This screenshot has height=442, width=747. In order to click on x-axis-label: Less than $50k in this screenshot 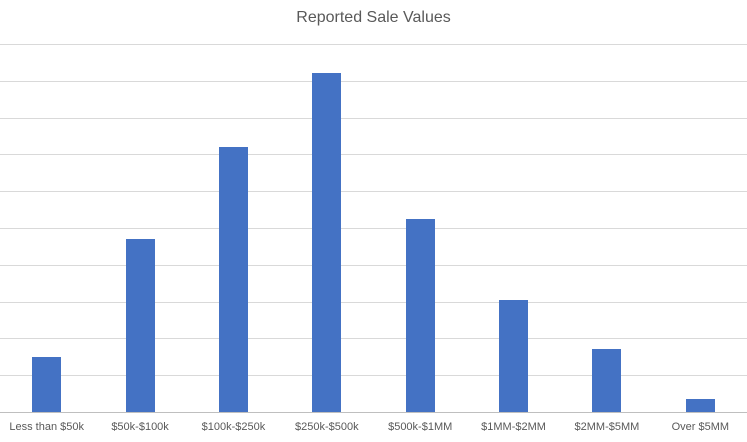, I will do `click(46, 427)`.